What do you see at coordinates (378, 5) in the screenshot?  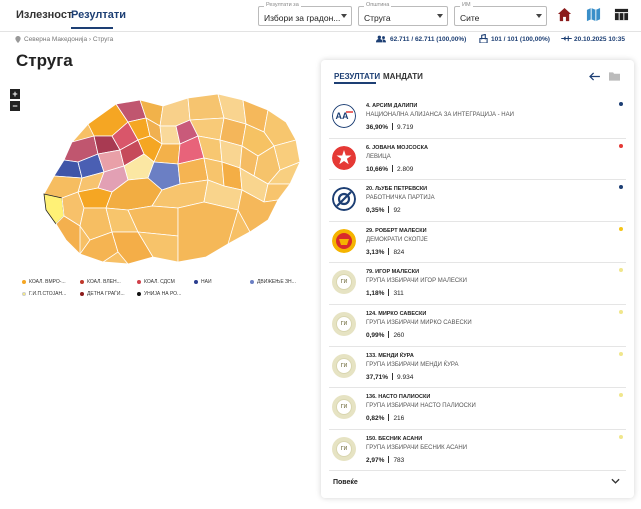 I see `municipality-select-label: Општина` at bounding box center [378, 5].